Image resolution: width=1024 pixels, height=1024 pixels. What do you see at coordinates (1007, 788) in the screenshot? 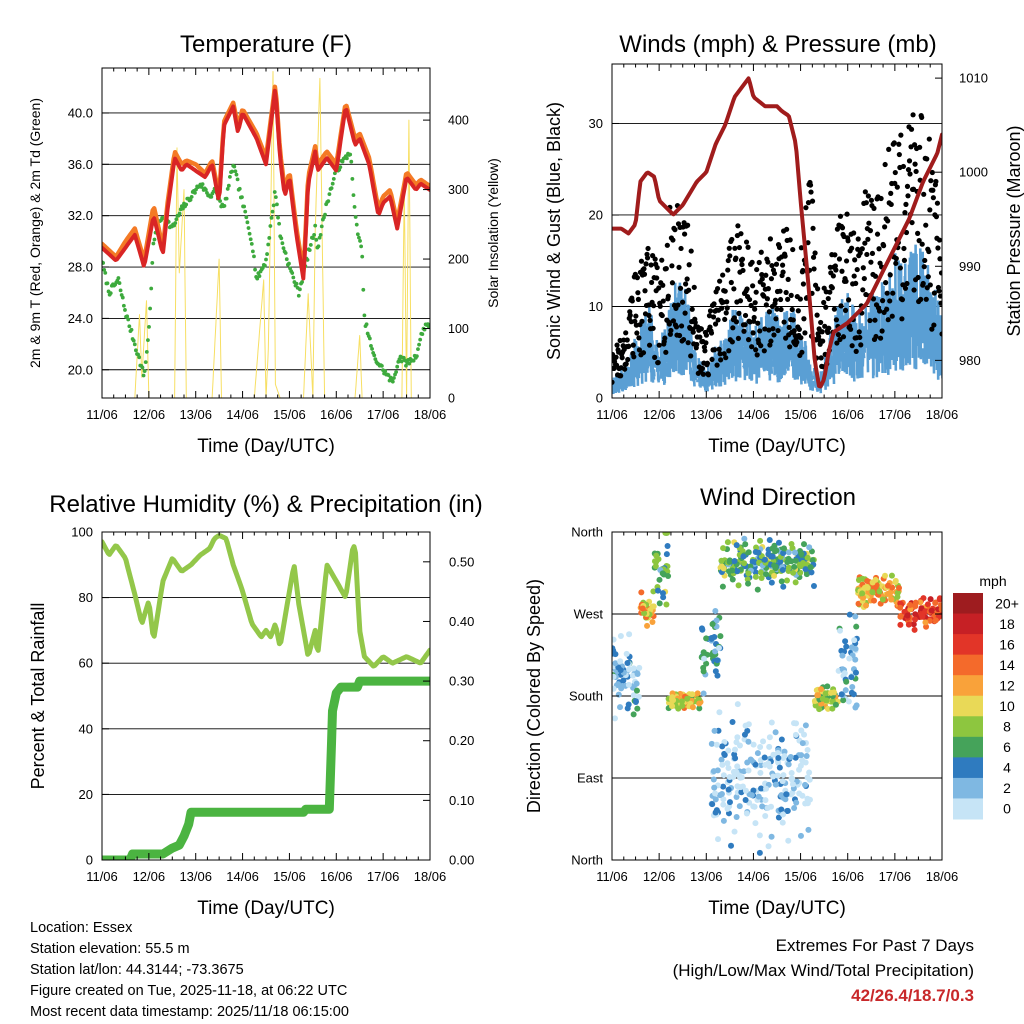
I see `colorbar-label: 2` at bounding box center [1007, 788].